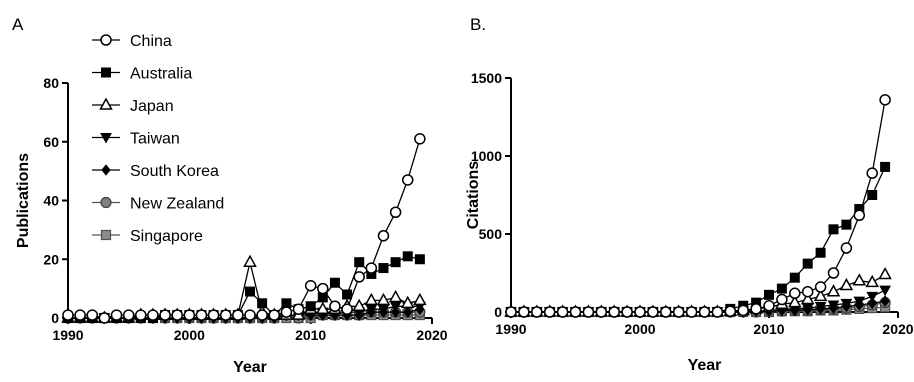 The width and height of the screenshot is (914, 382). I want to click on x-tick-label: 2010, so click(768, 329).